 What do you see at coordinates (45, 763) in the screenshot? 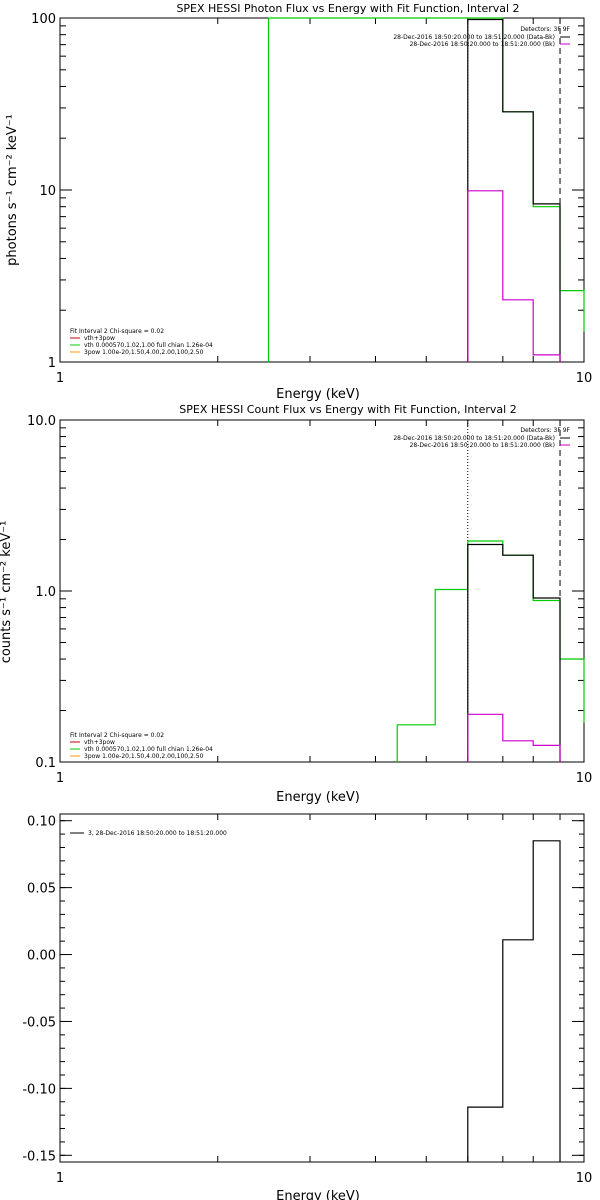
I see `y-tick-label: 0.1` at bounding box center [45, 763].